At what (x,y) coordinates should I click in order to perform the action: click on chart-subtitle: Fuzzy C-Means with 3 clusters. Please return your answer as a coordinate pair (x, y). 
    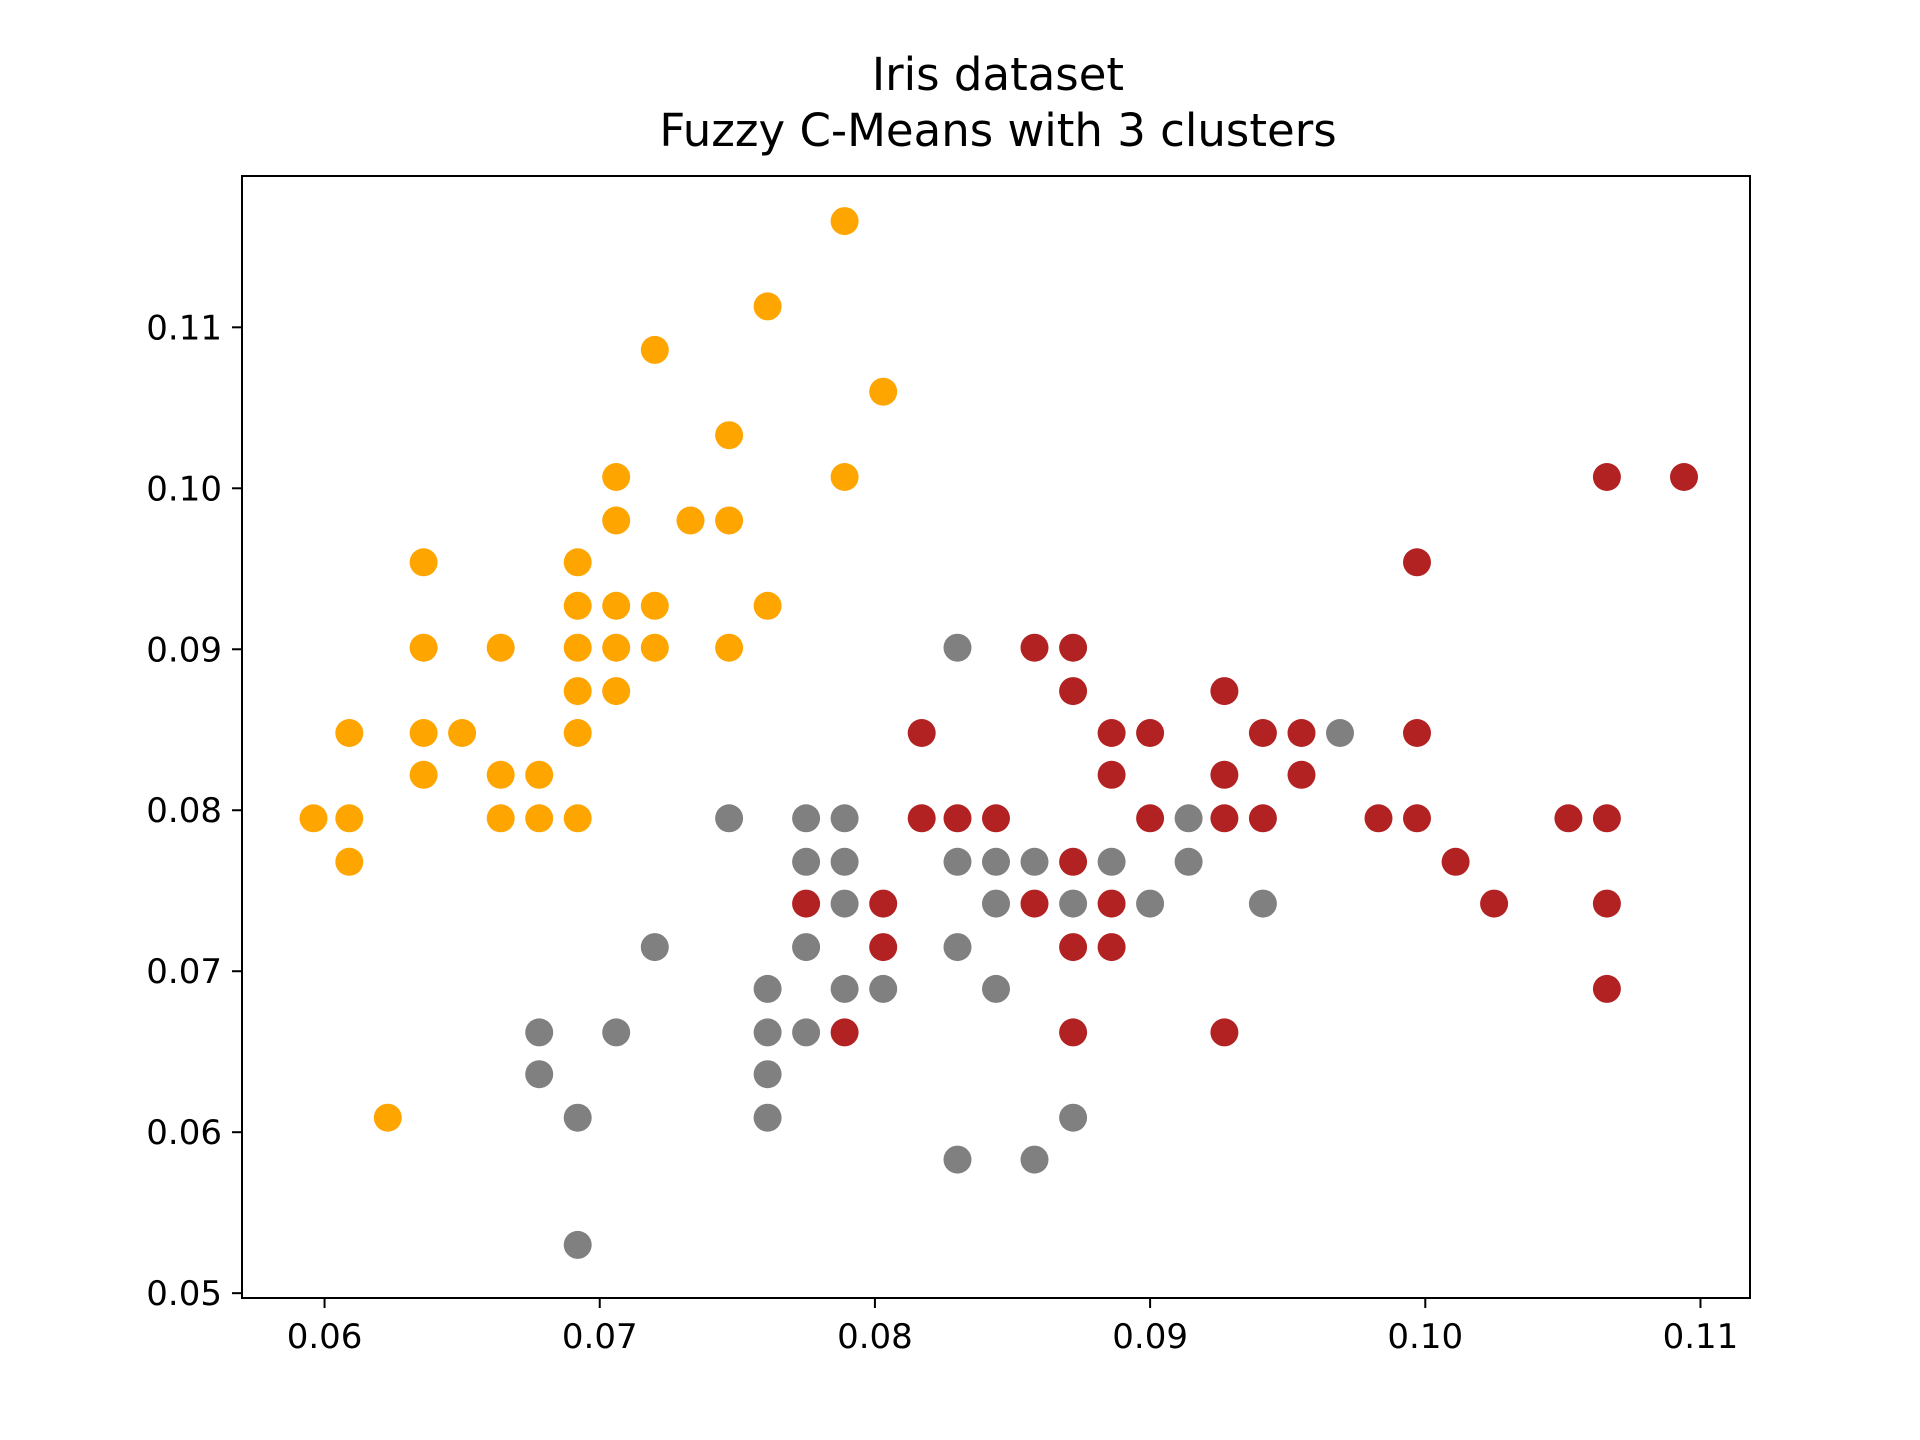
    Looking at the image, I should click on (997, 130).